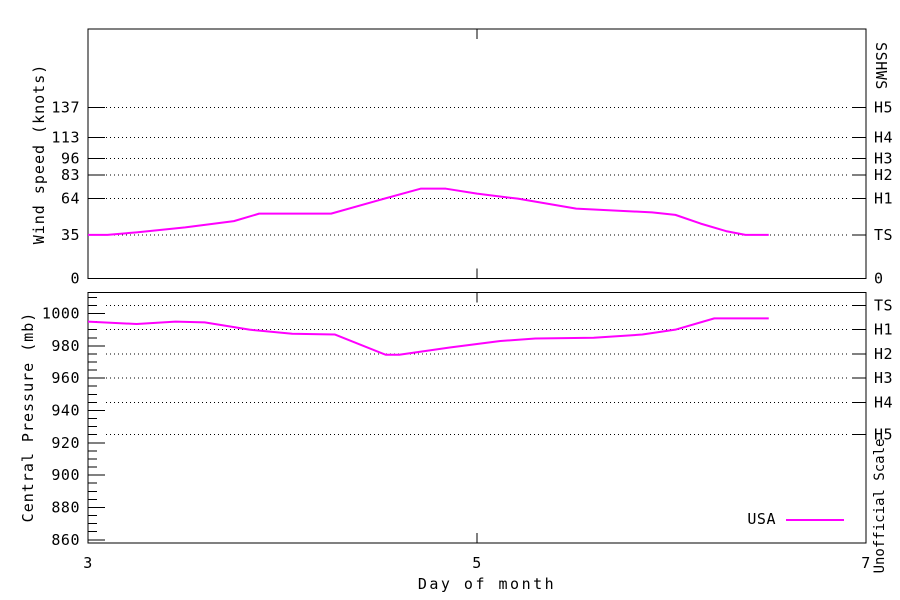  Describe the element at coordinates (65, 443) in the screenshot. I see `pressure-ytick-label: 920` at that location.